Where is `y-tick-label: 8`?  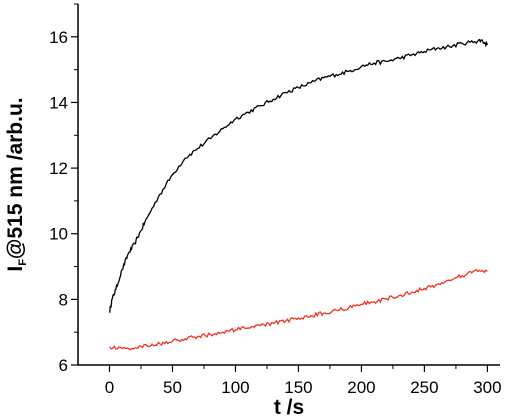
y-tick-label: 8 is located at coordinates (63, 299).